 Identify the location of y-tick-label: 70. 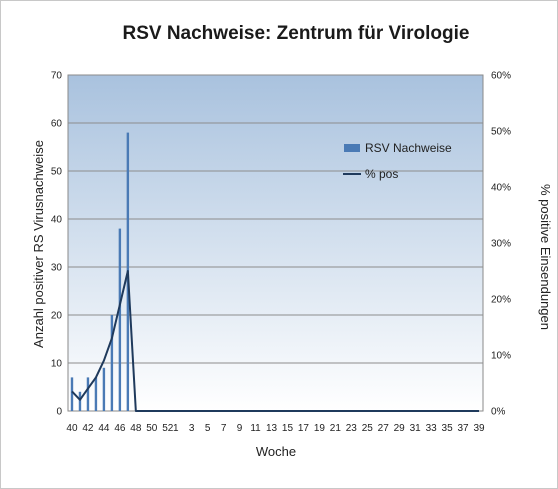
(57, 76).